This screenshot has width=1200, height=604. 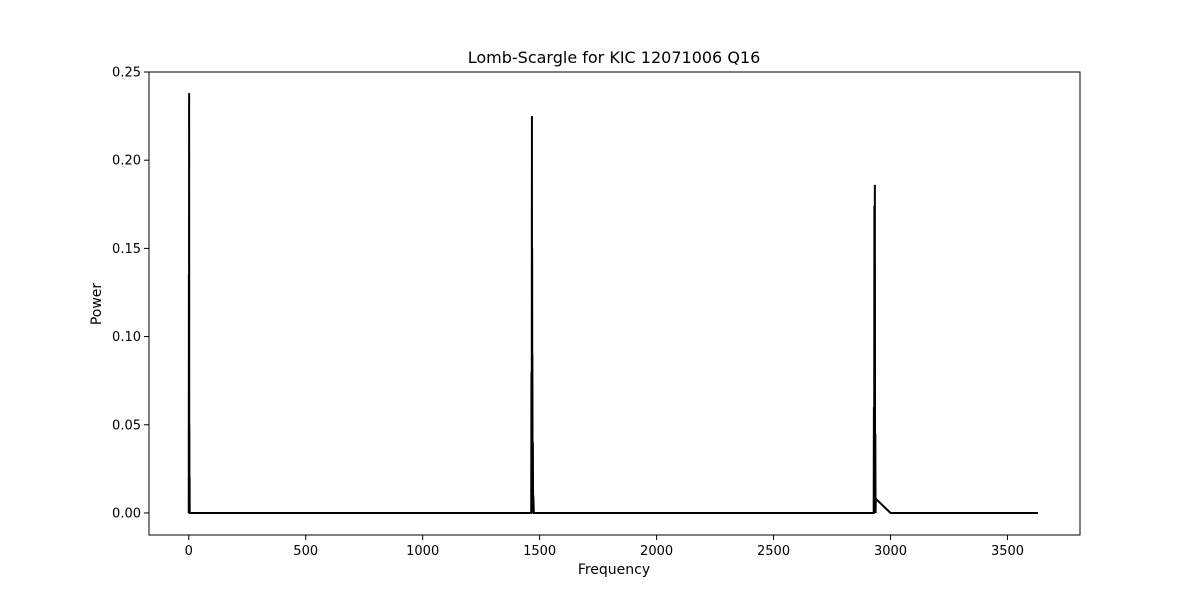 What do you see at coordinates (656, 551) in the screenshot?
I see `x-tick-label: 2000` at bounding box center [656, 551].